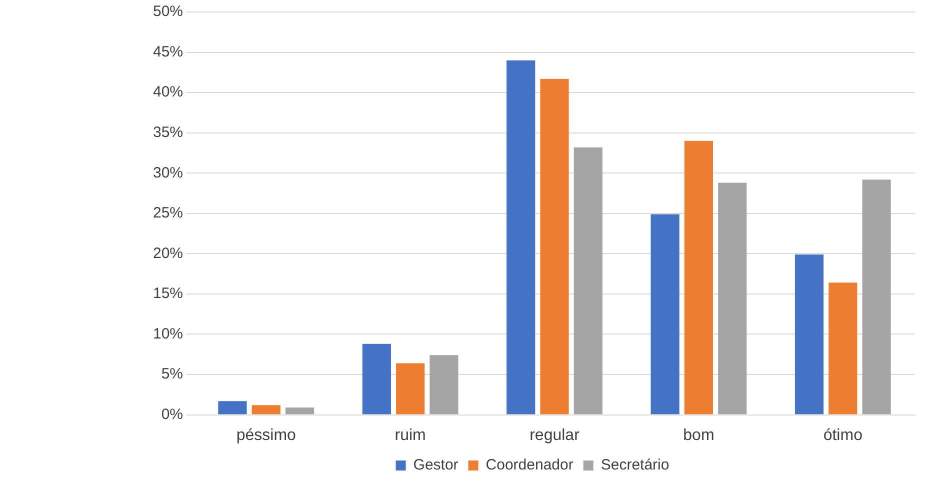 The height and width of the screenshot is (489, 935). Describe the element at coordinates (168, 253) in the screenshot. I see `y-tick-label: 20%` at that location.